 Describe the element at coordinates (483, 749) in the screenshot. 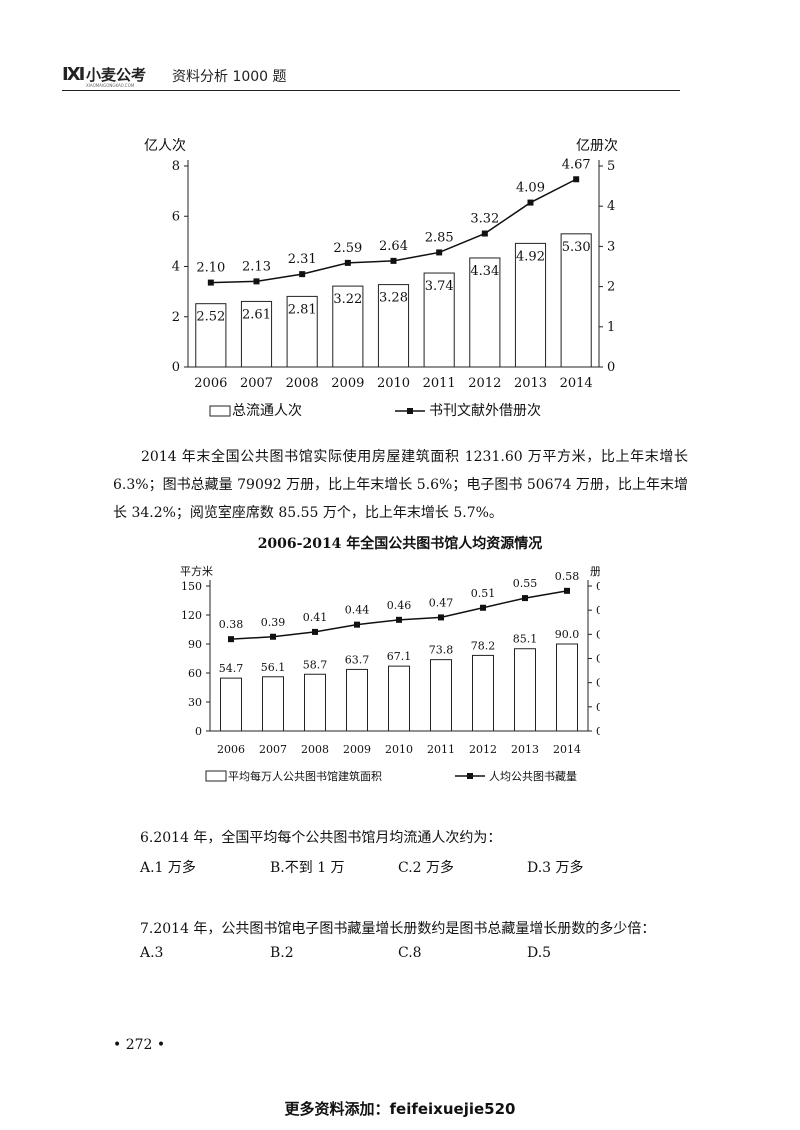

I see `x-tick-label: 2012` at that location.